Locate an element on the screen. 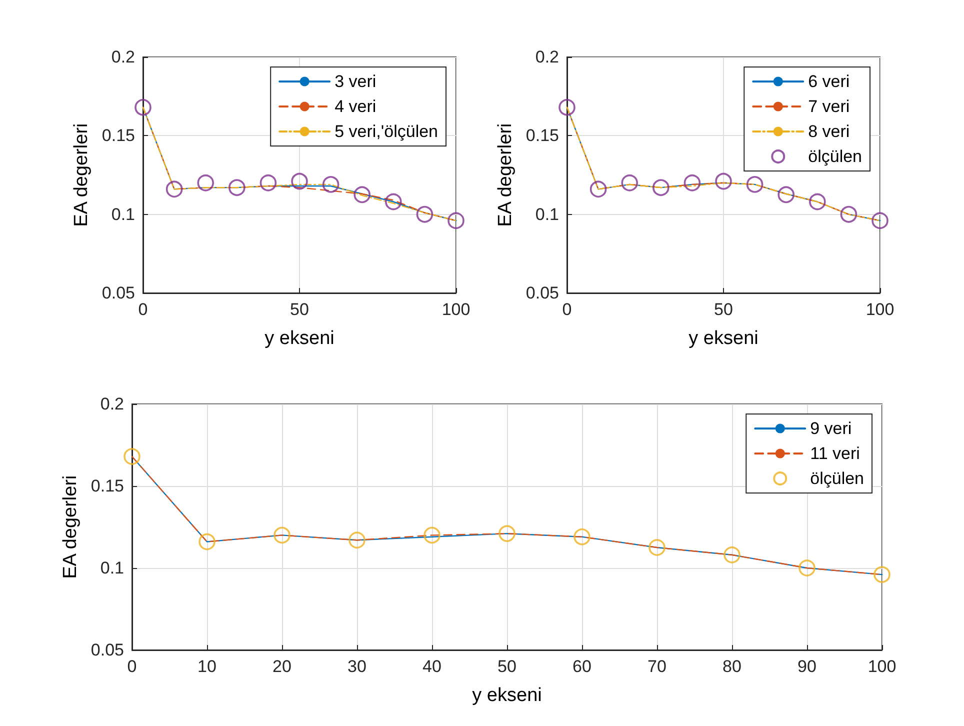 The image size is (964, 726). x-tick-label: 70 is located at coordinates (657, 666).